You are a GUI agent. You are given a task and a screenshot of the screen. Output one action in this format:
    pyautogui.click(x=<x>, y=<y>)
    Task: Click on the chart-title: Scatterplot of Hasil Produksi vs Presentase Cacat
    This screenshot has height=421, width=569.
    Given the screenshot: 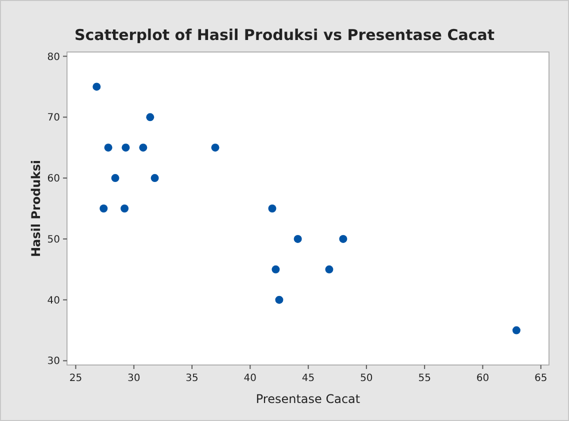 What is the action you would take?
    pyautogui.click(x=284, y=35)
    